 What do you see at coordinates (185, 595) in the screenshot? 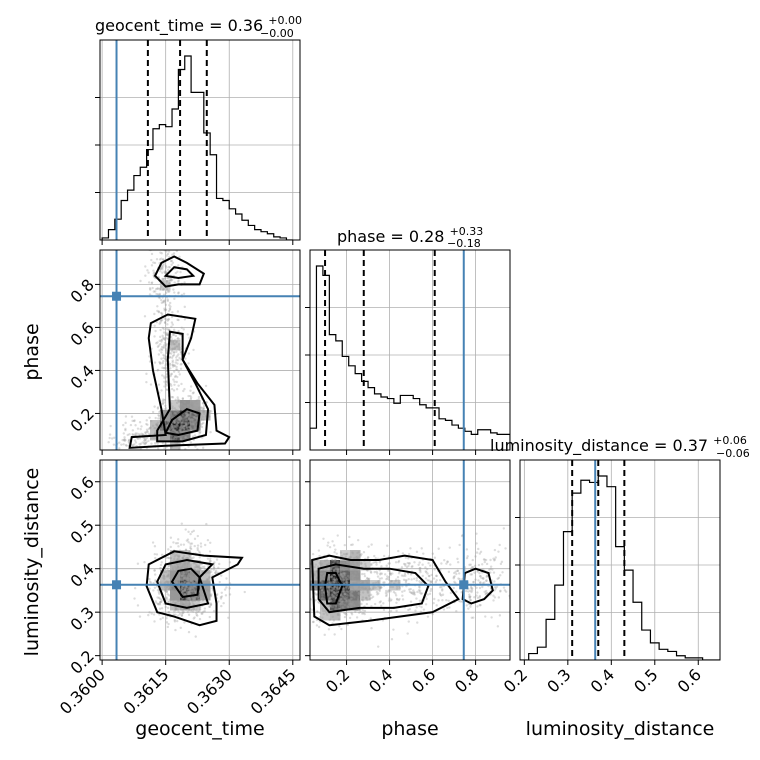
I see `density-cell` at bounding box center [185, 595].